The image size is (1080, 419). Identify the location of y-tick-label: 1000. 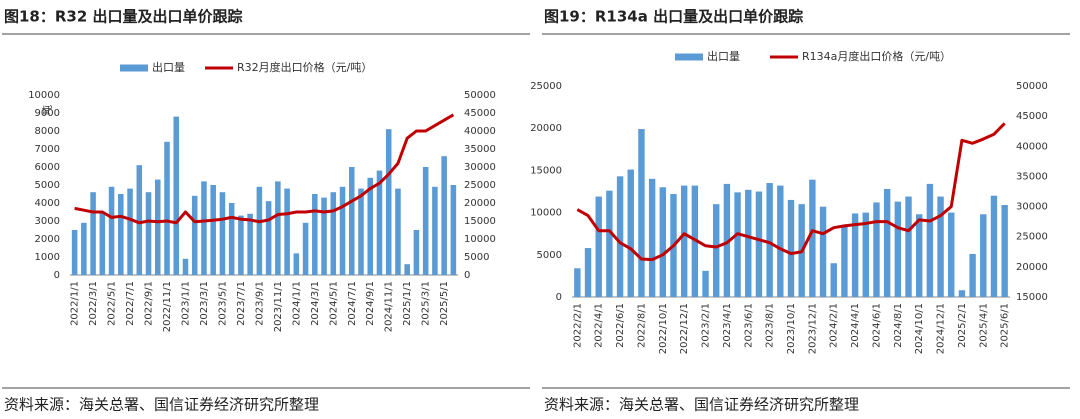
(47, 257).